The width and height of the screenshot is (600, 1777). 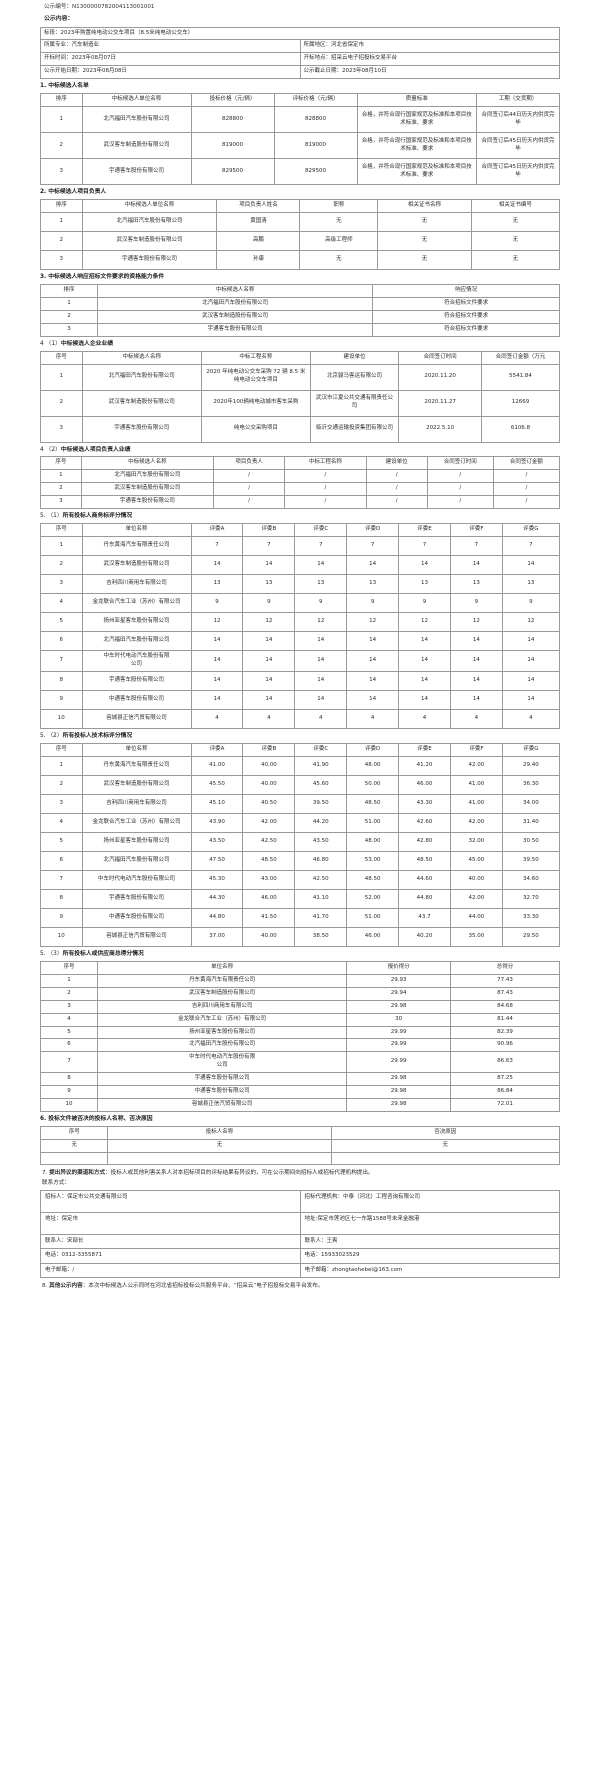 I want to click on table-cell: 2022.5.10, so click(x=440, y=429).